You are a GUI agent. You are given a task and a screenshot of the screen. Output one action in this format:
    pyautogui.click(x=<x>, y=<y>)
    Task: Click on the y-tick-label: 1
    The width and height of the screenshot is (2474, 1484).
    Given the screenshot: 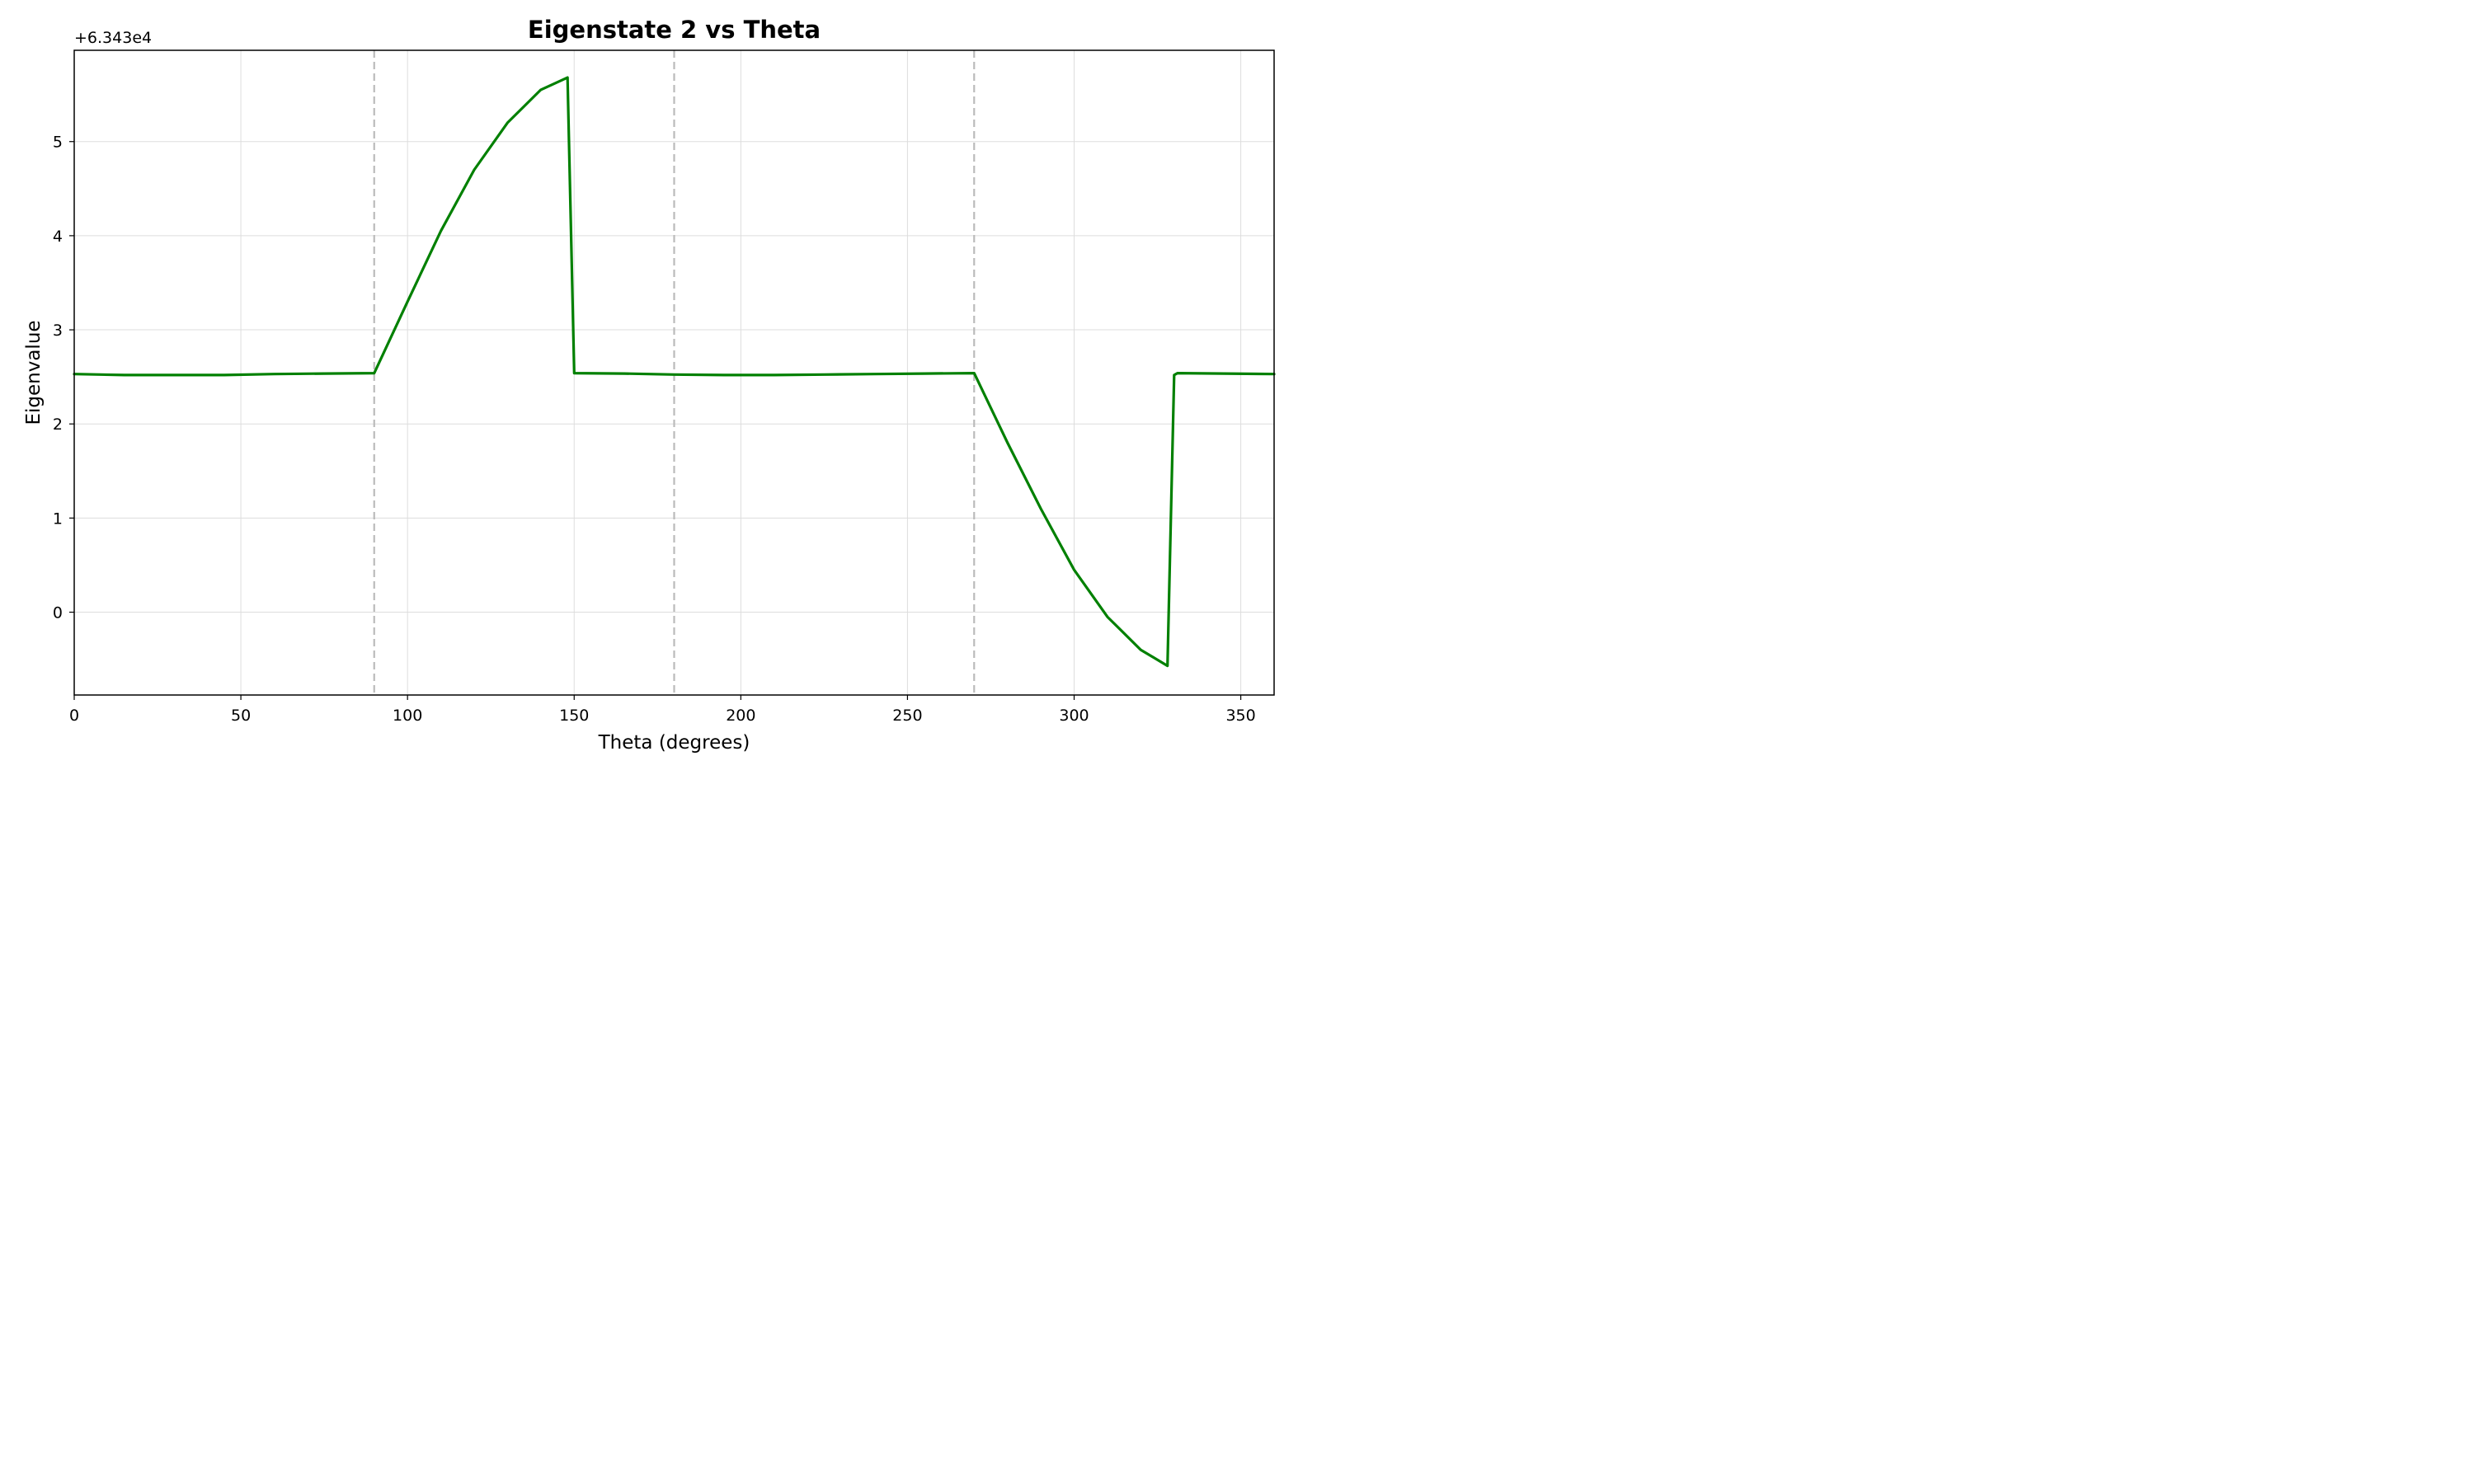 What is the action you would take?
    pyautogui.click(x=58, y=519)
    